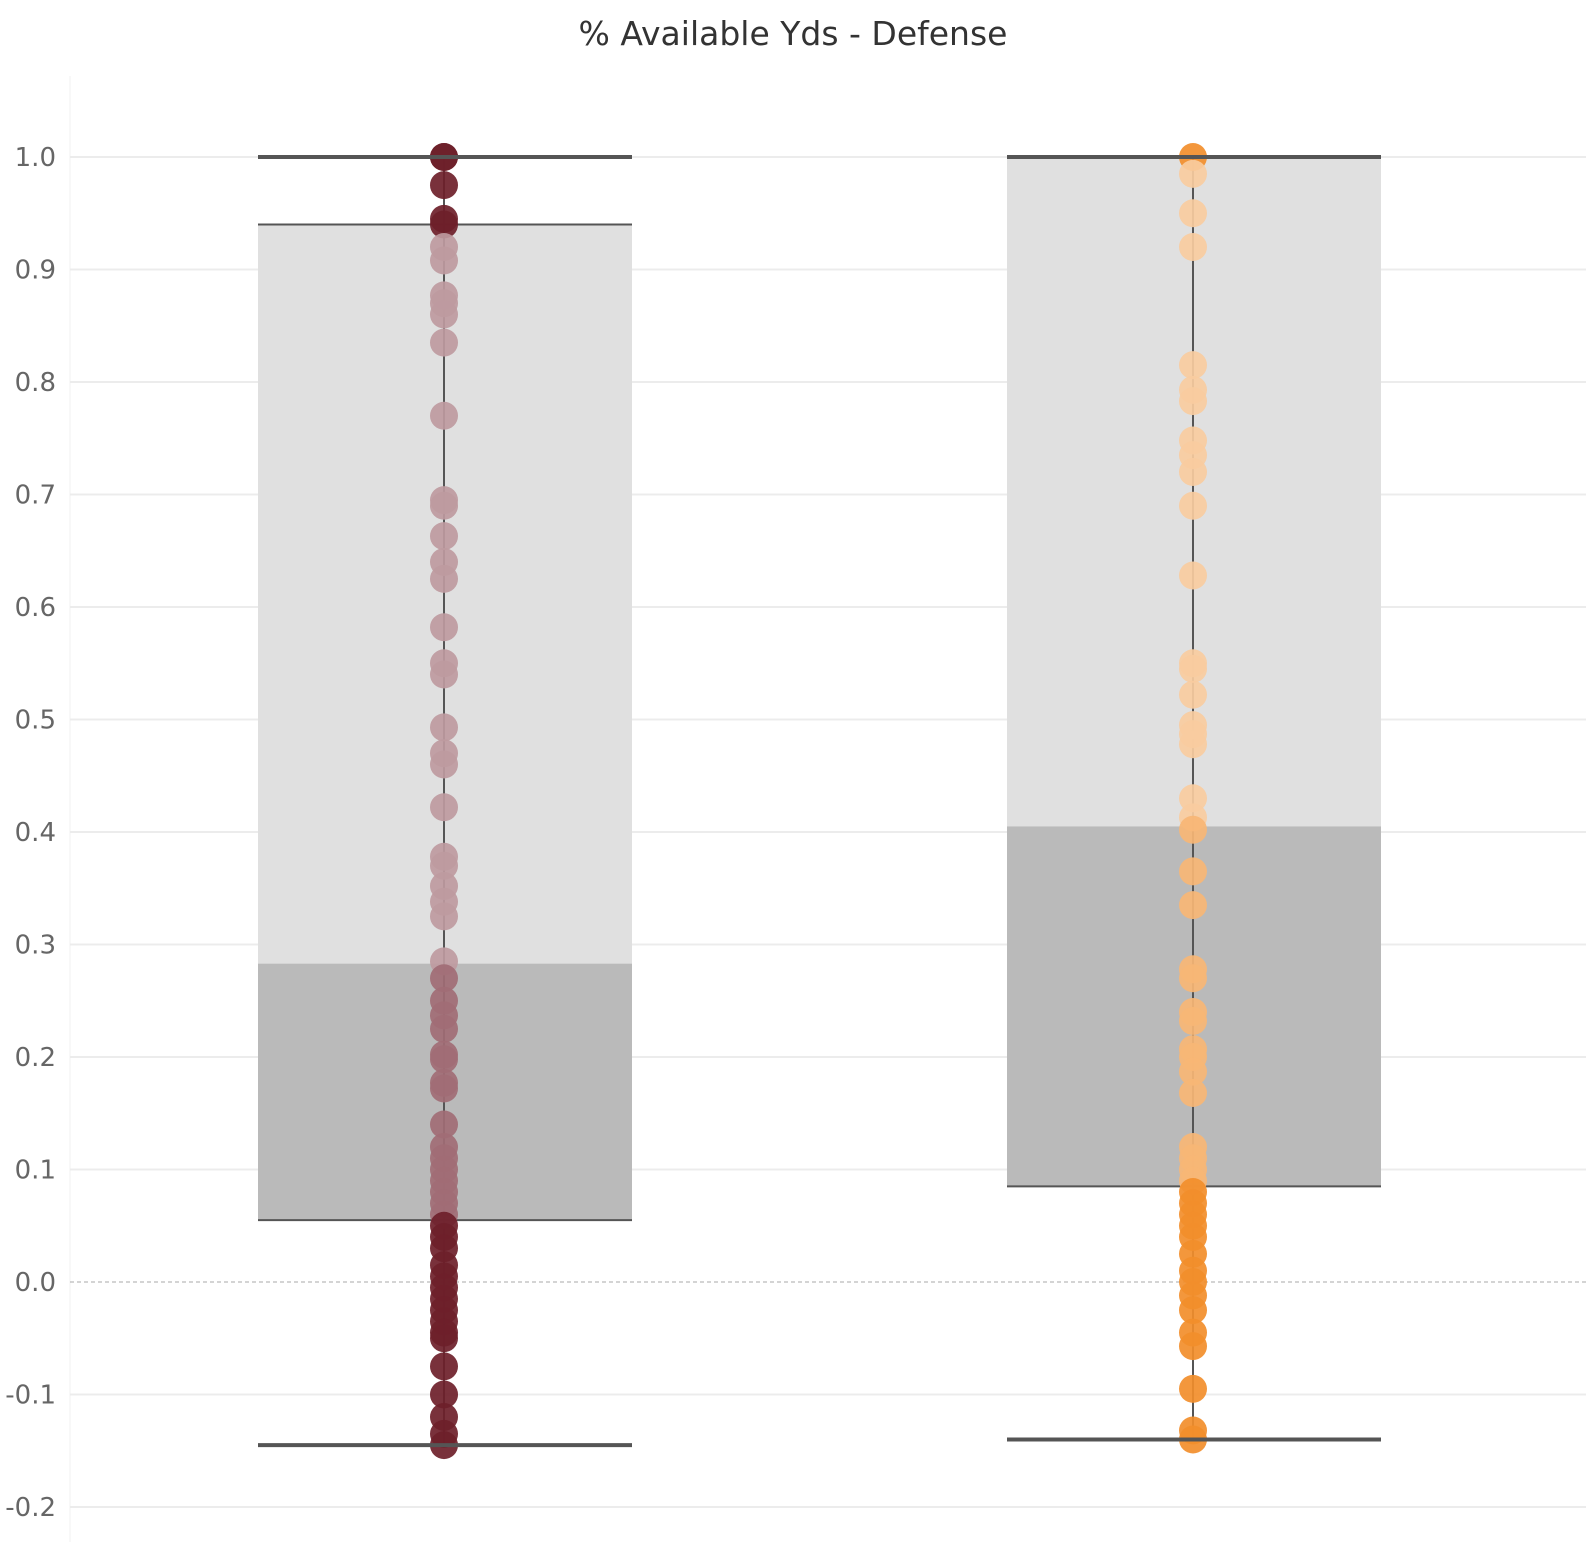 The width and height of the screenshot is (1586, 1542). Describe the element at coordinates (35, 158) in the screenshot. I see `y-tick-label: 1.0` at that location.